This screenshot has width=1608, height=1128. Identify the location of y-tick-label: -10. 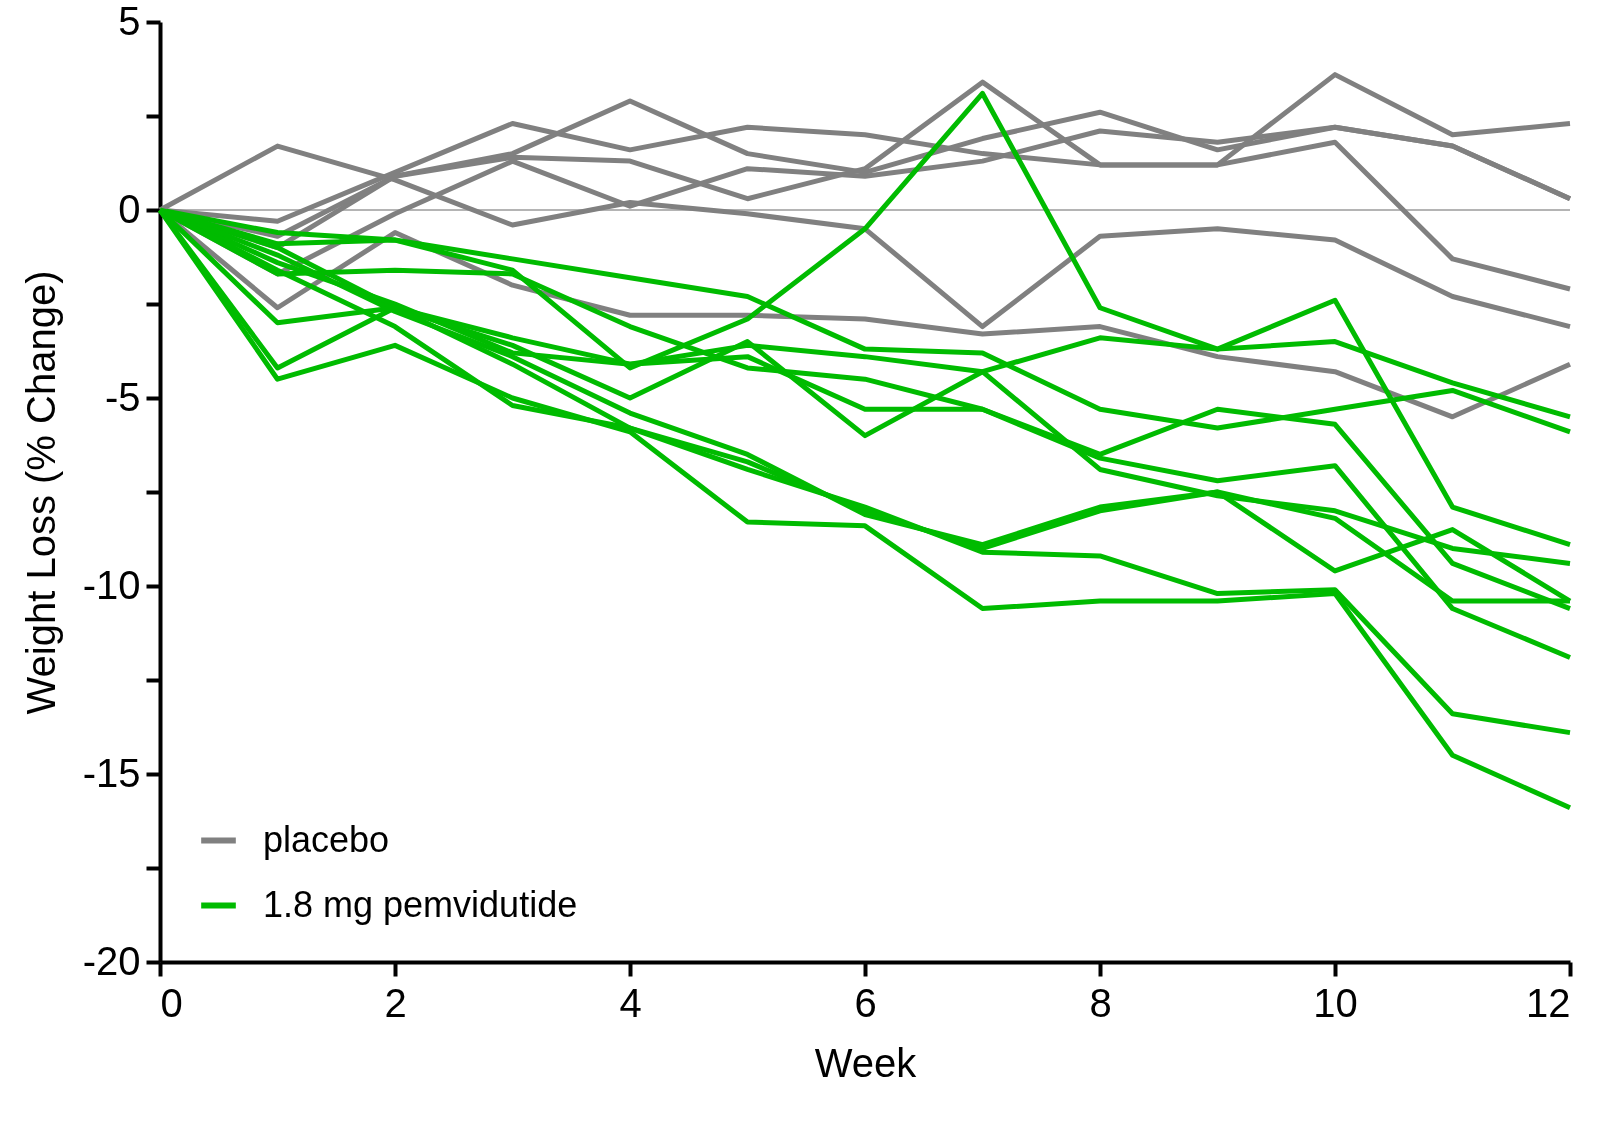
(111, 584).